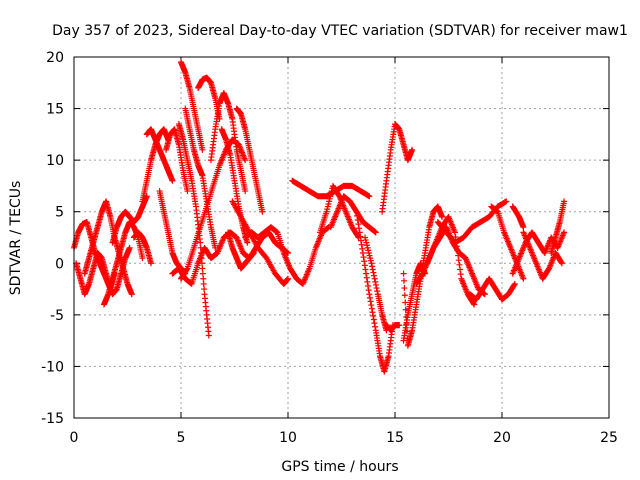 The image size is (640, 480). Describe the element at coordinates (123, 263) in the screenshot. I see `series-d` at that location.